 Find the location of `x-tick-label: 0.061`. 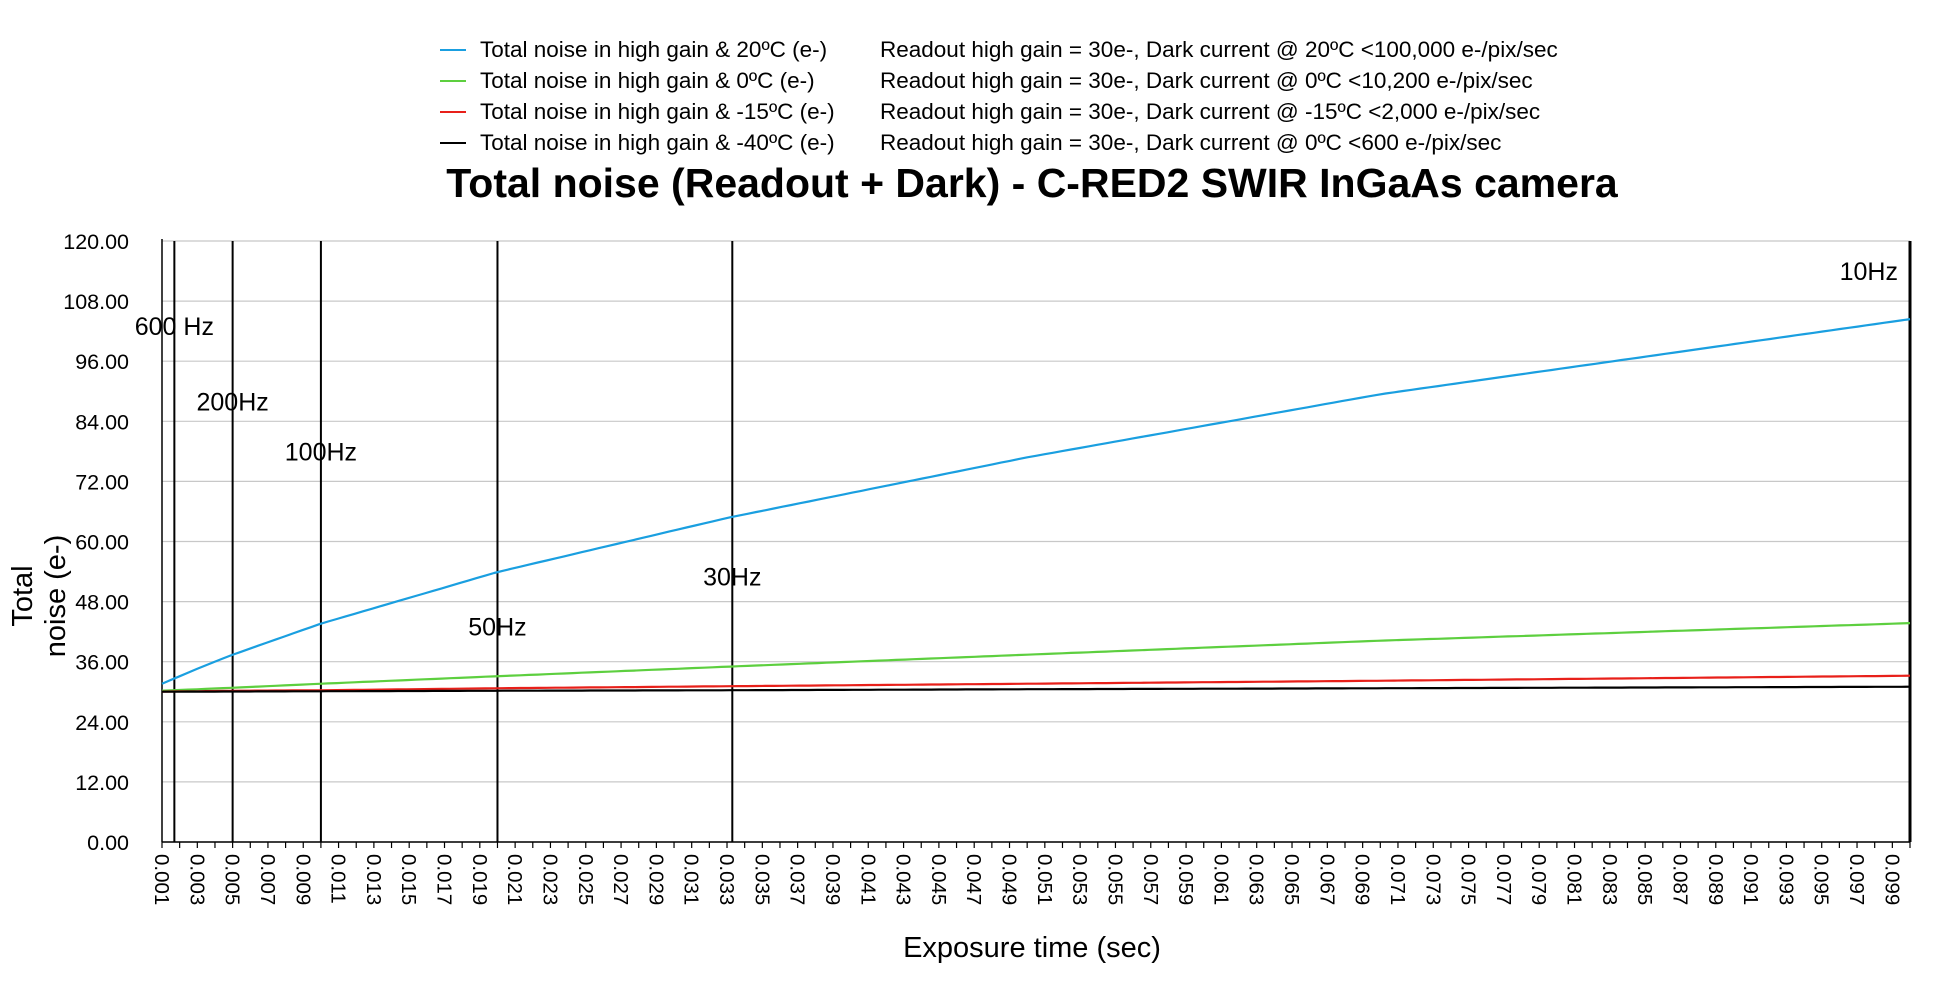

x-tick-label: 0.061 is located at coordinates (1220, 879).